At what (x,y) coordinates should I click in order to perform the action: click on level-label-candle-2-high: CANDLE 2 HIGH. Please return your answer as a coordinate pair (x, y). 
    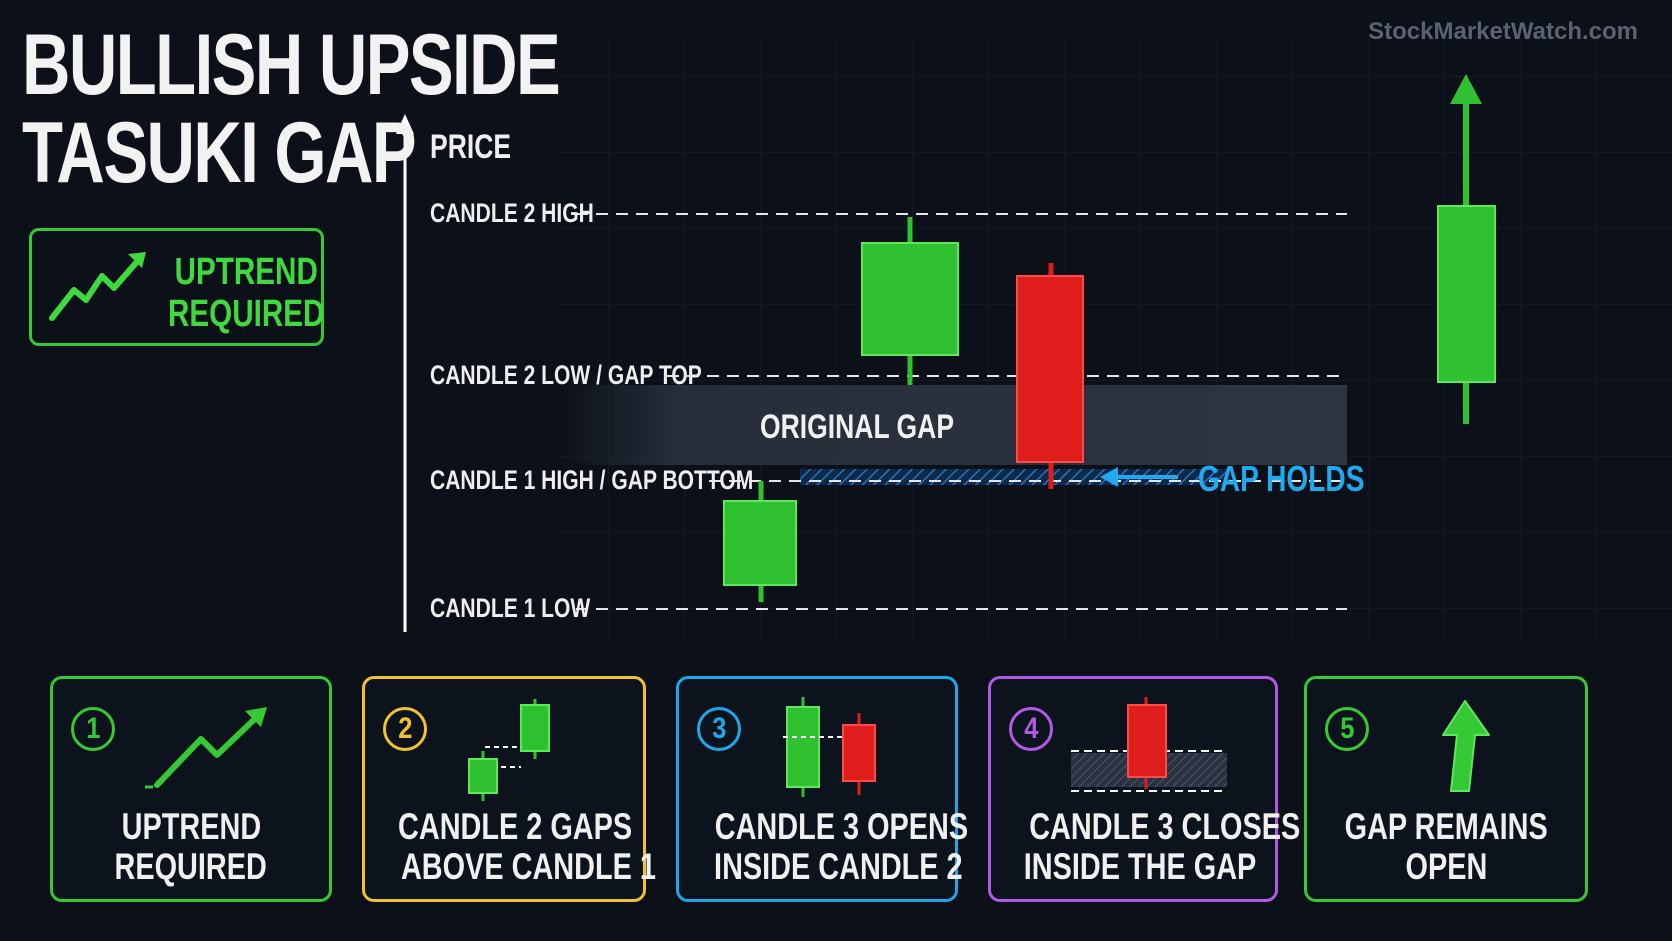
    Looking at the image, I should click on (512, 213).